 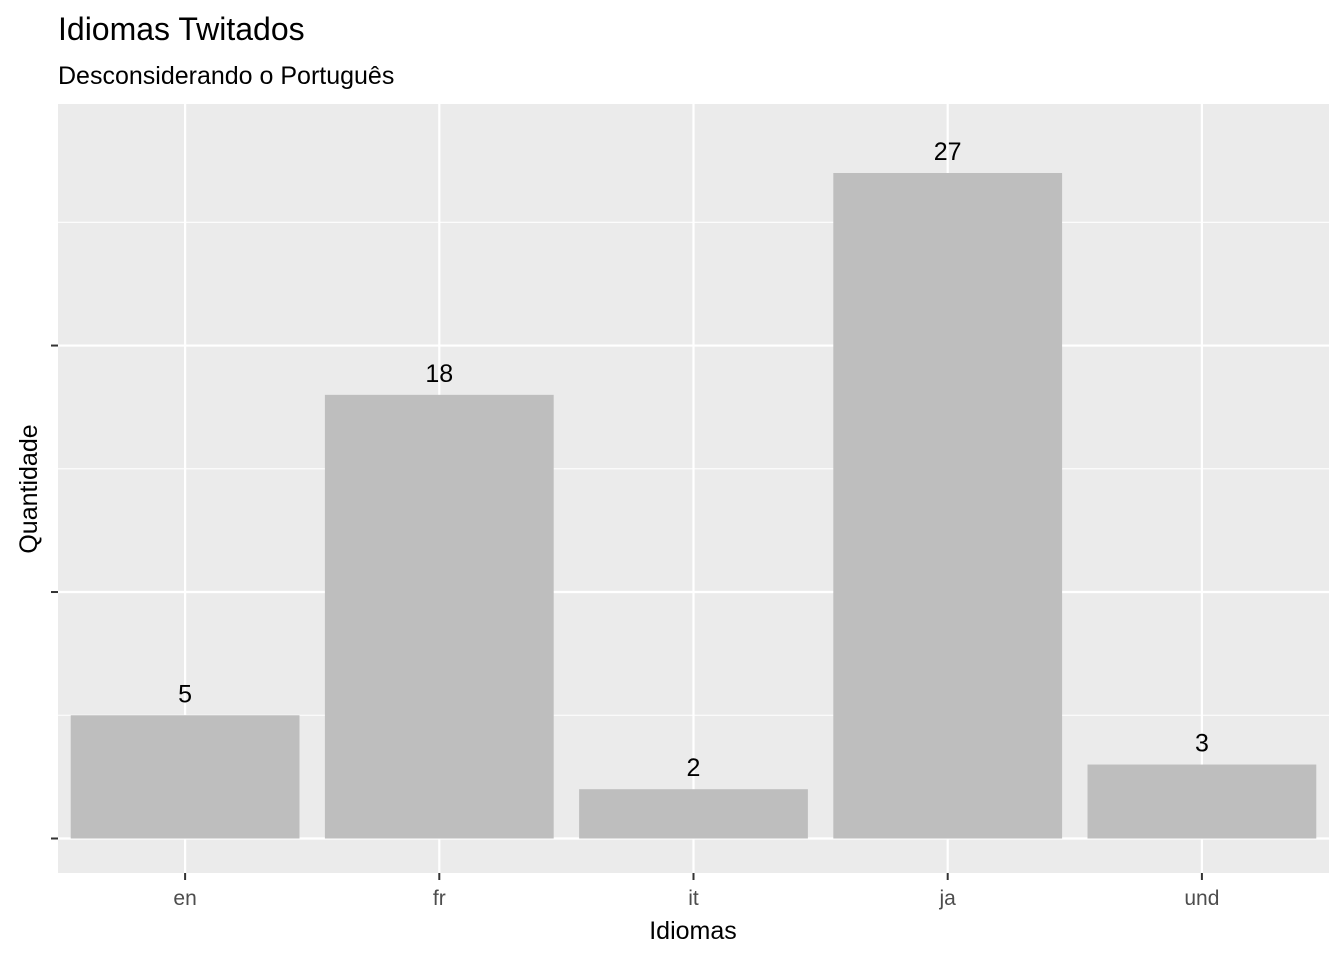 I want to click on bar-it, so click(x=693, y=814).